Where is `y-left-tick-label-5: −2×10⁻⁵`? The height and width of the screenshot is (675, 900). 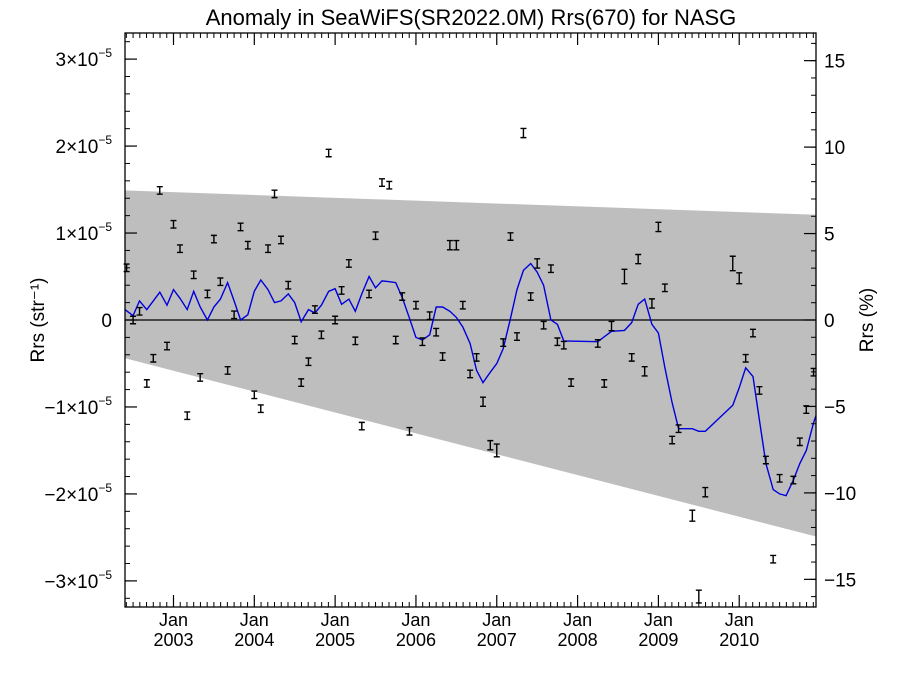 y-left-tick-label-5: −2×10⁻⁵ is located at coordinates (78, 493).